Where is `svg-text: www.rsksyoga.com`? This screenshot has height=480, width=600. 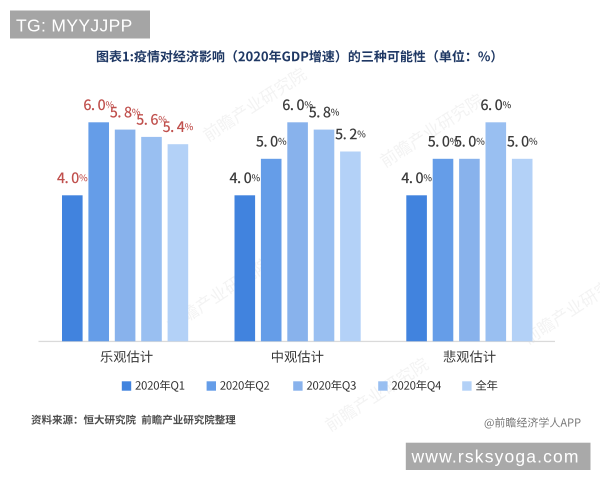 svg-text: www.rsksyoga.com is located at coordinates (495, 457).